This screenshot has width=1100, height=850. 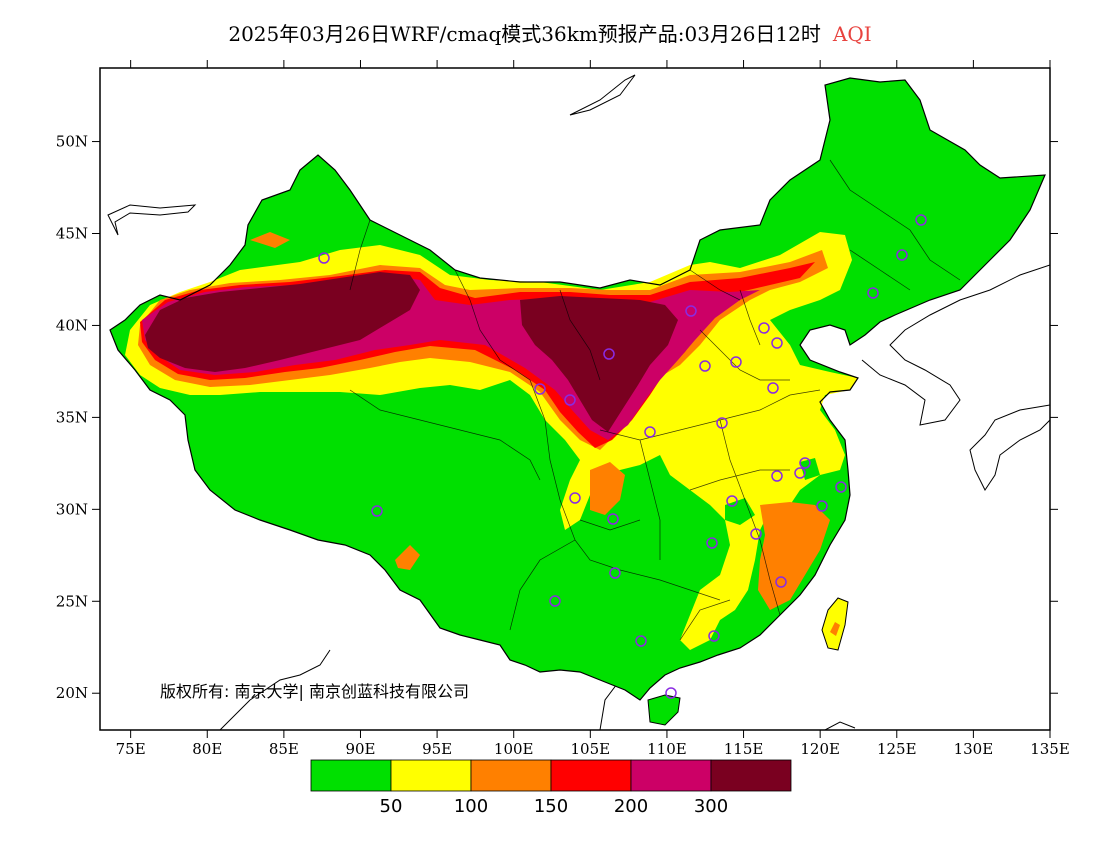 I want to click on title-main: 2025年03月26日WRF/cmaq模式36km预报产品:03月26日12时, so click(x=524, y=34).